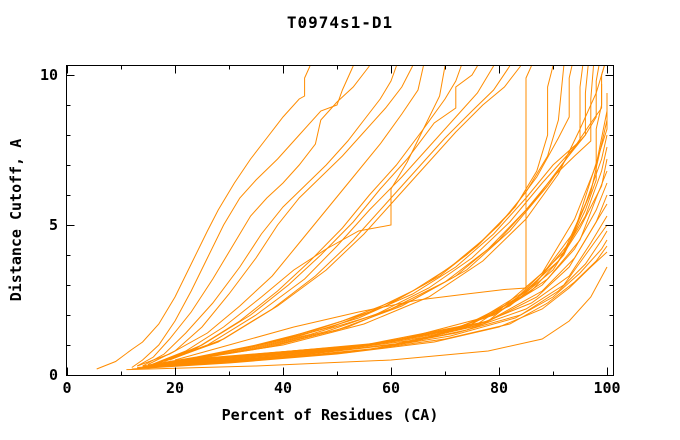 The height and width of the screenshot is (440, 680). I want to click on y-tick-label: 10, so click(49, 75).